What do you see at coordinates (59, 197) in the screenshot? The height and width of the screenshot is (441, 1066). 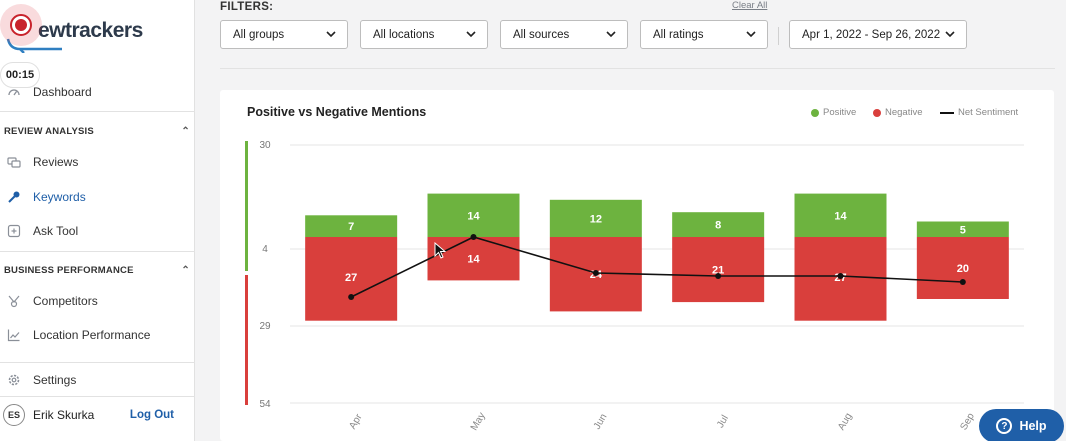 I see `sidebar-item-label: Keywords` at bounding box center [59, 197].